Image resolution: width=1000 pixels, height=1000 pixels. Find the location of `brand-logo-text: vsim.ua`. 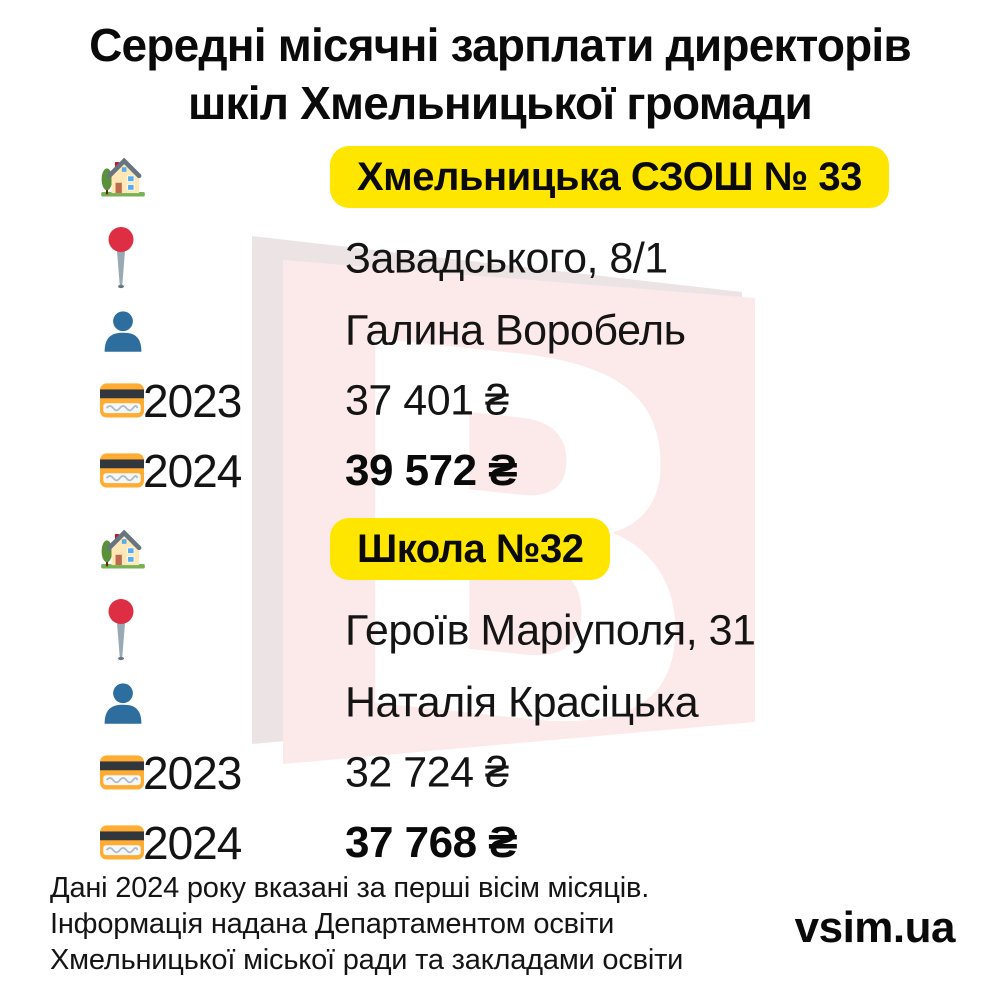

brand-logo-text: vsim.ua is located at coordinates (875, 927).